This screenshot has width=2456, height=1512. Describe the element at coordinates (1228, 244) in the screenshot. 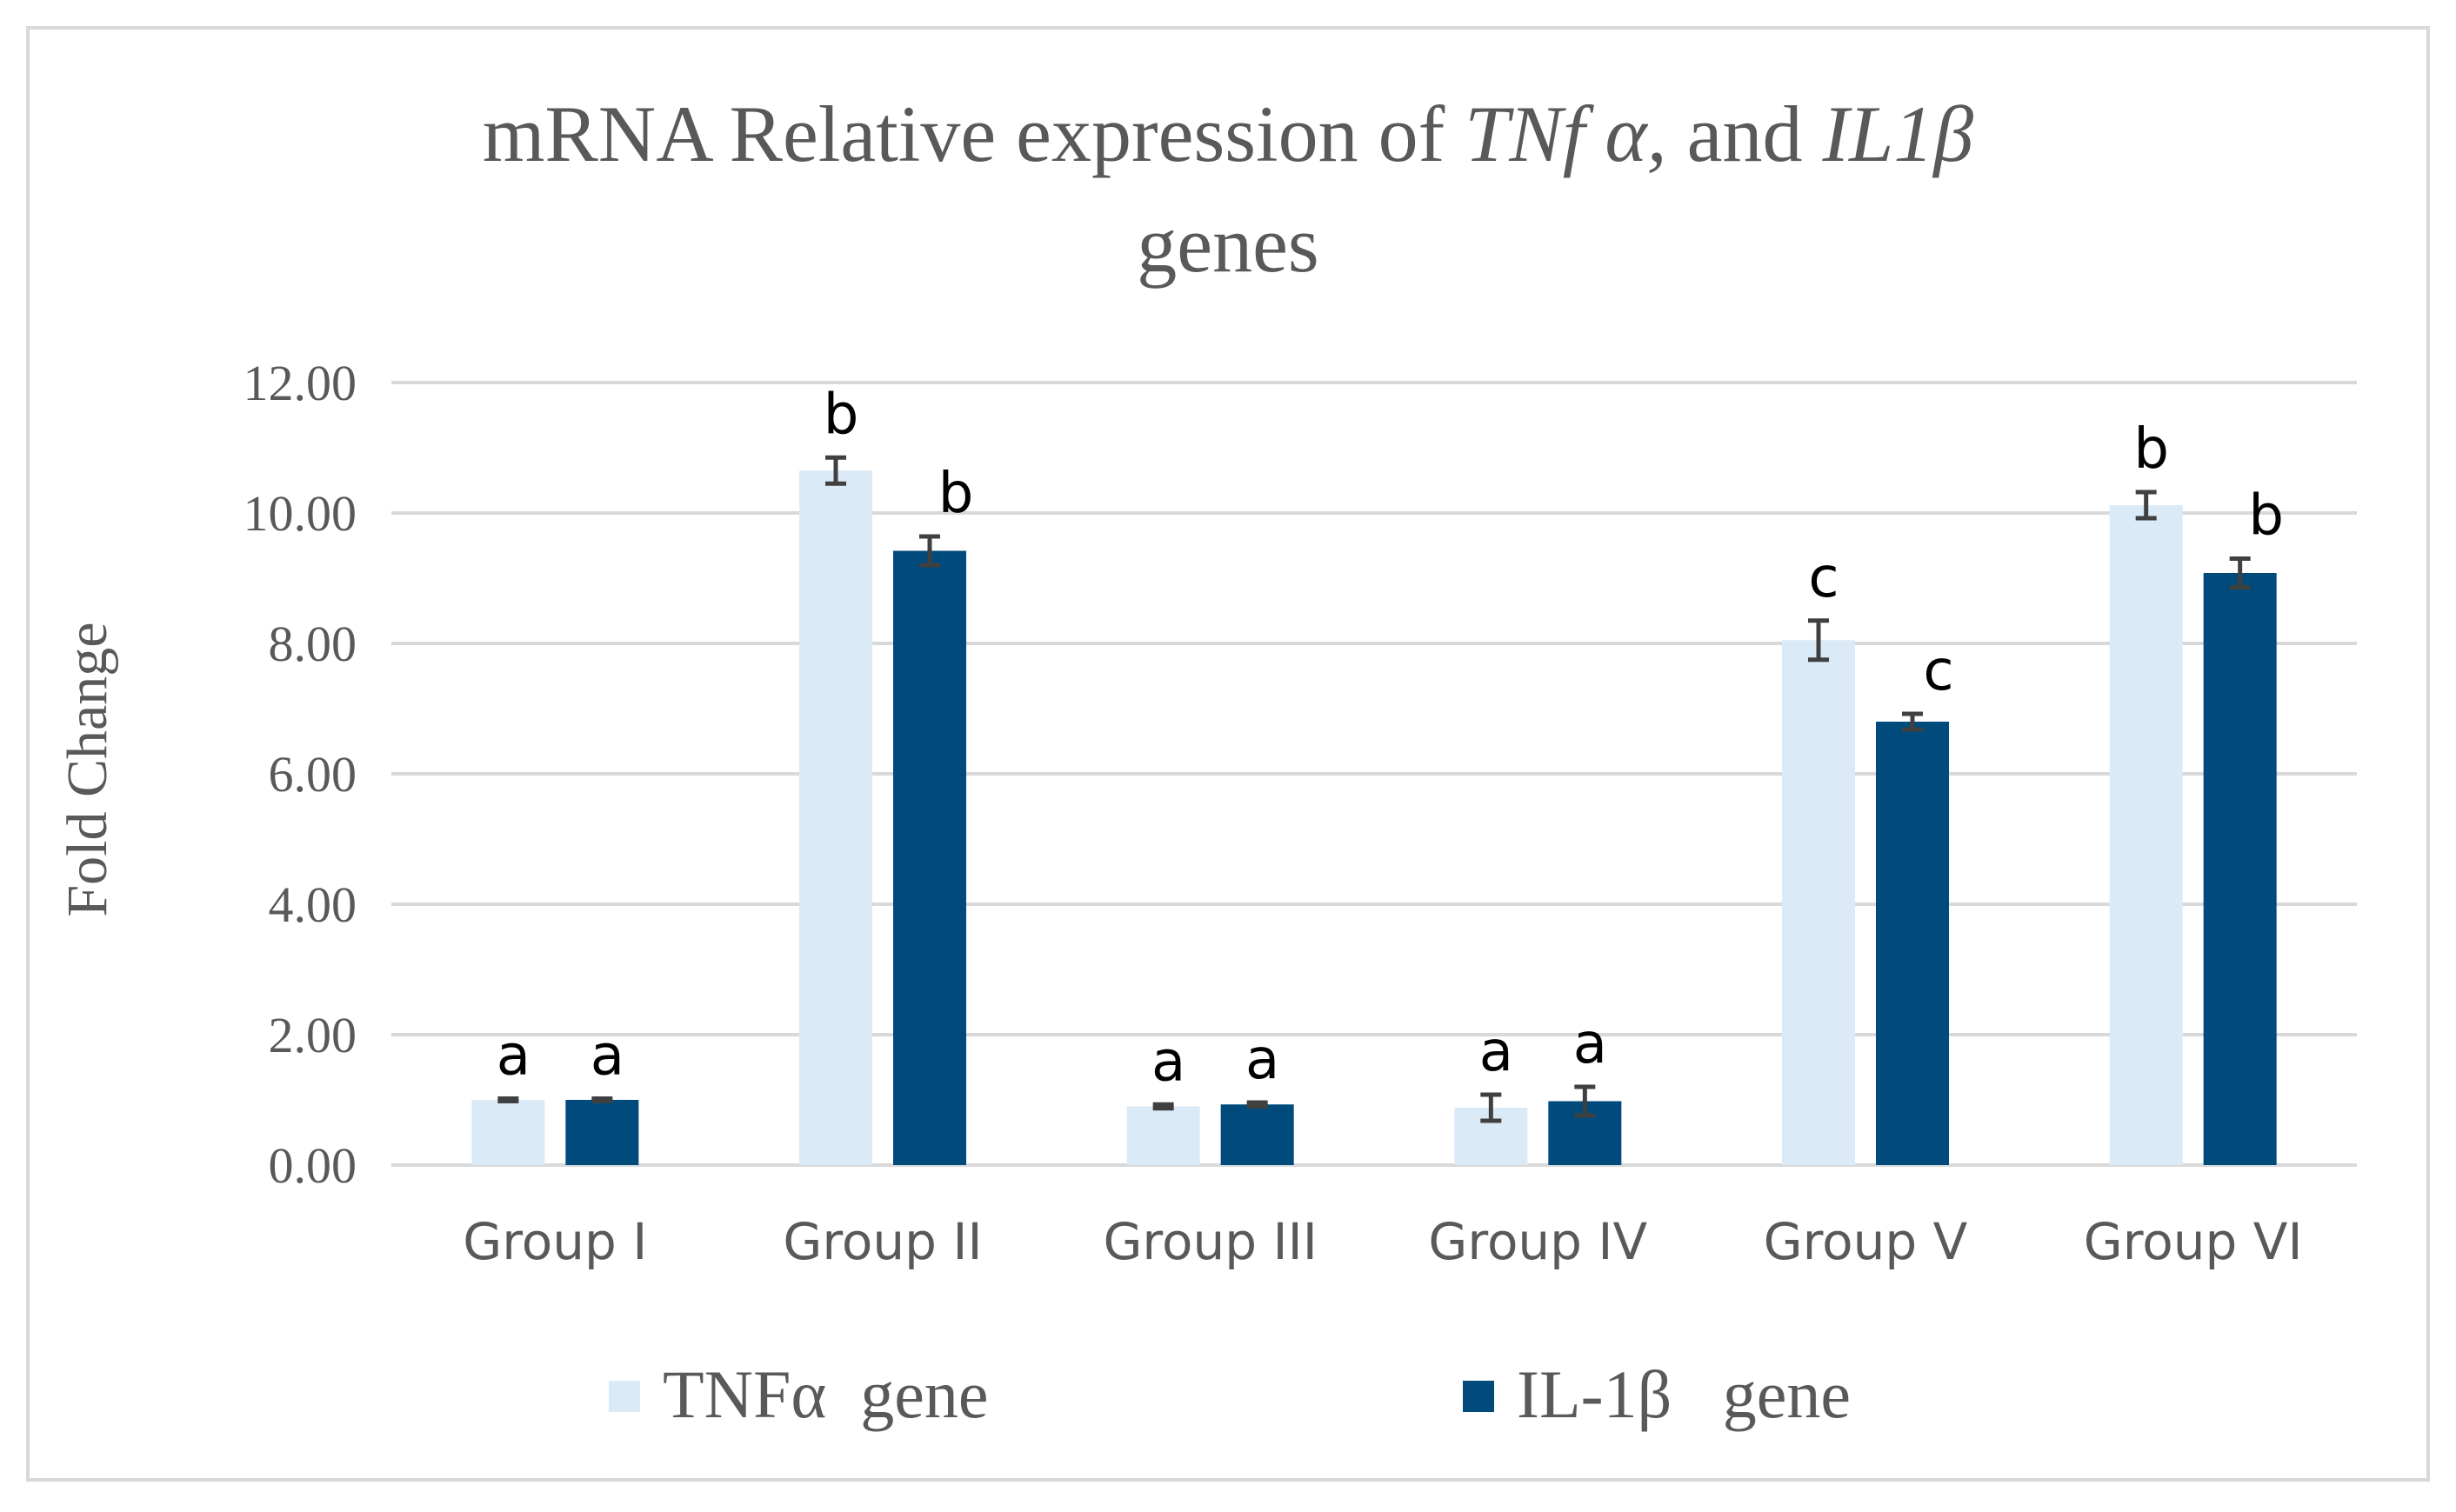

I see `chart-title-line2: genes` at that location.